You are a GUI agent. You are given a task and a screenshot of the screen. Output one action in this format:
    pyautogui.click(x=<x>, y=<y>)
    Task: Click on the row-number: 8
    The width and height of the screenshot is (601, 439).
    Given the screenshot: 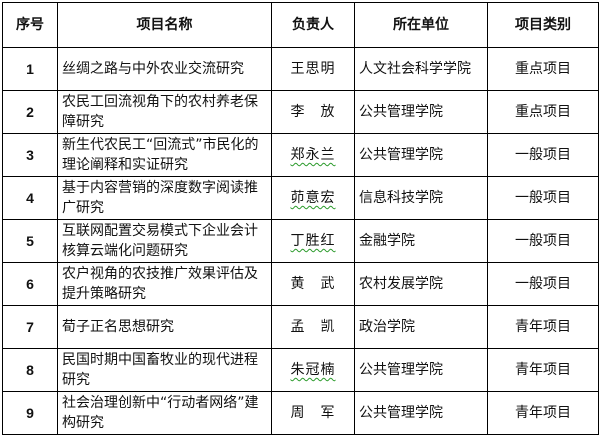 What is the action you would take?
    pyautogui.click(x=30, y=370)
    